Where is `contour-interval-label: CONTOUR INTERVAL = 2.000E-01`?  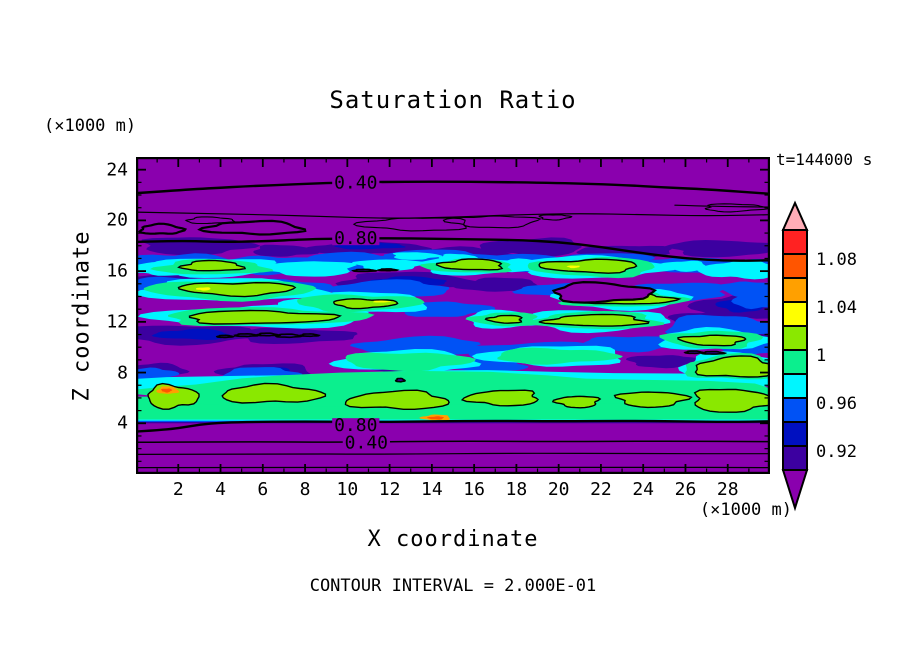 contour-interval-label: CONTOUR INTERVAL = 2.000E-01 is located at coordinates (453, 586).